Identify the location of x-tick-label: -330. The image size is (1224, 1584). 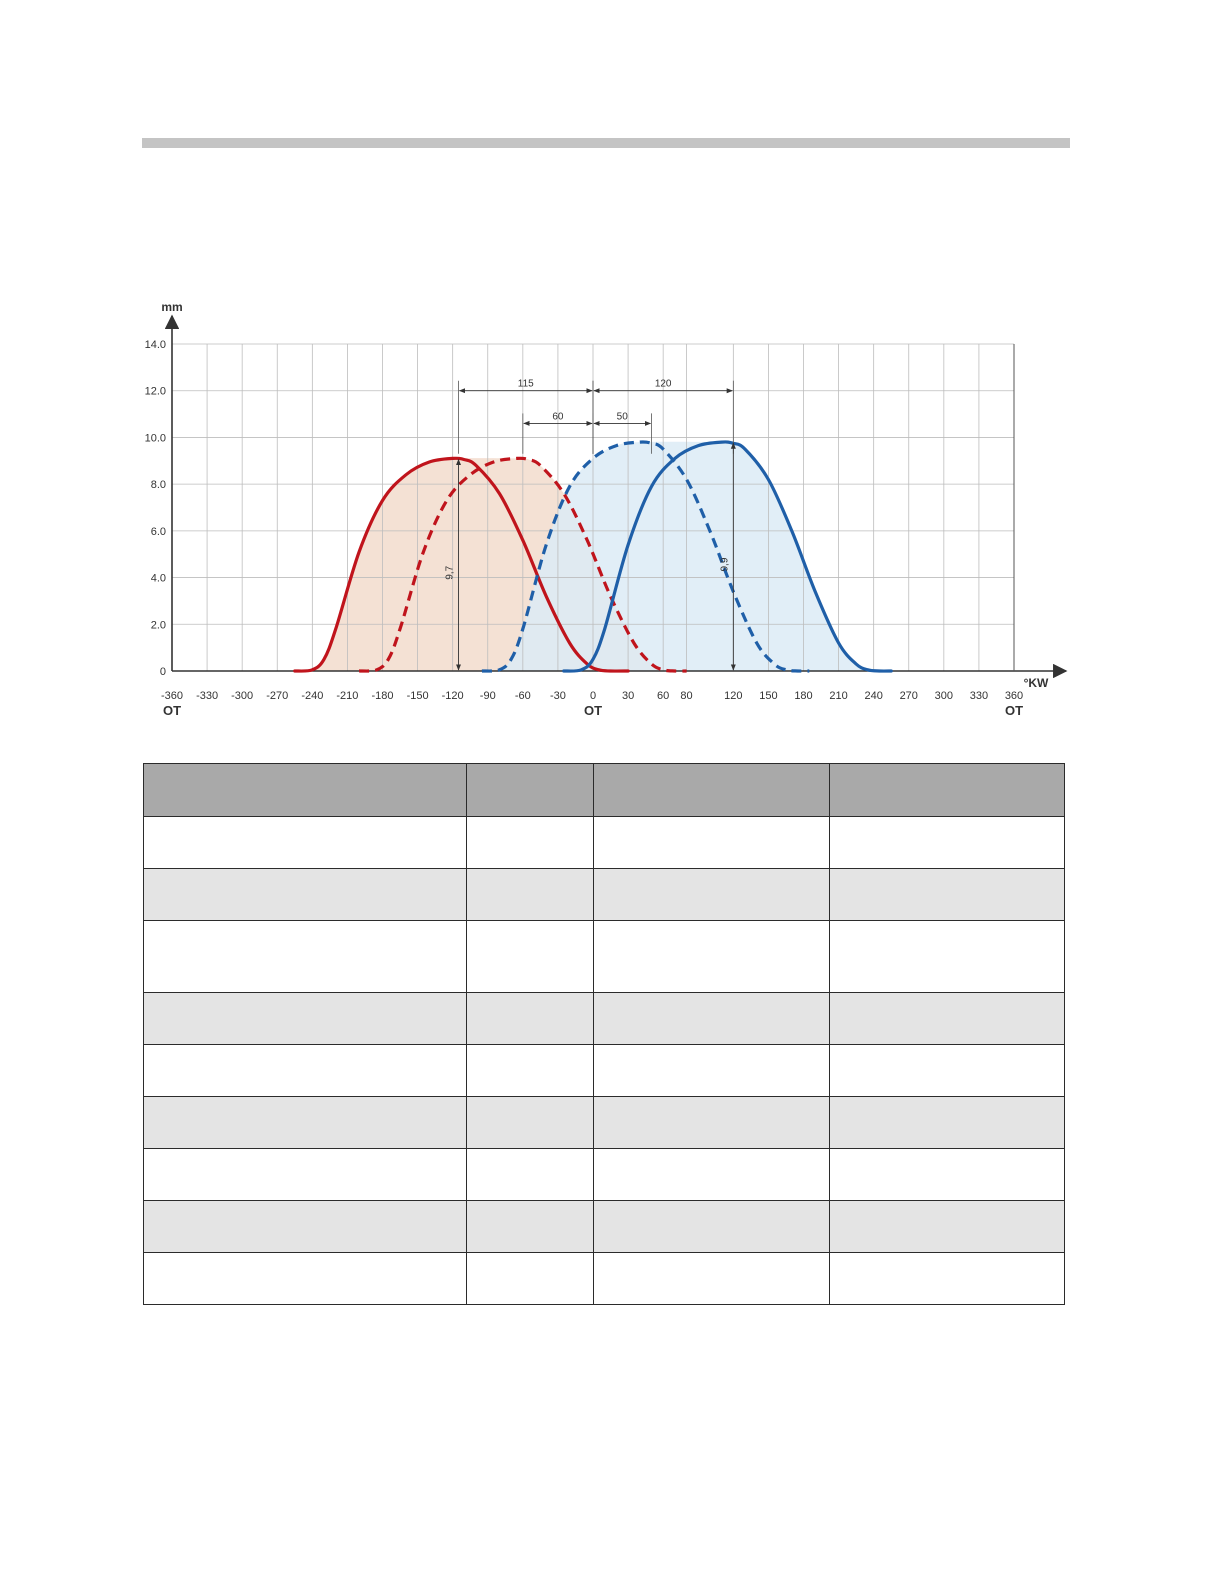
(207, 696).